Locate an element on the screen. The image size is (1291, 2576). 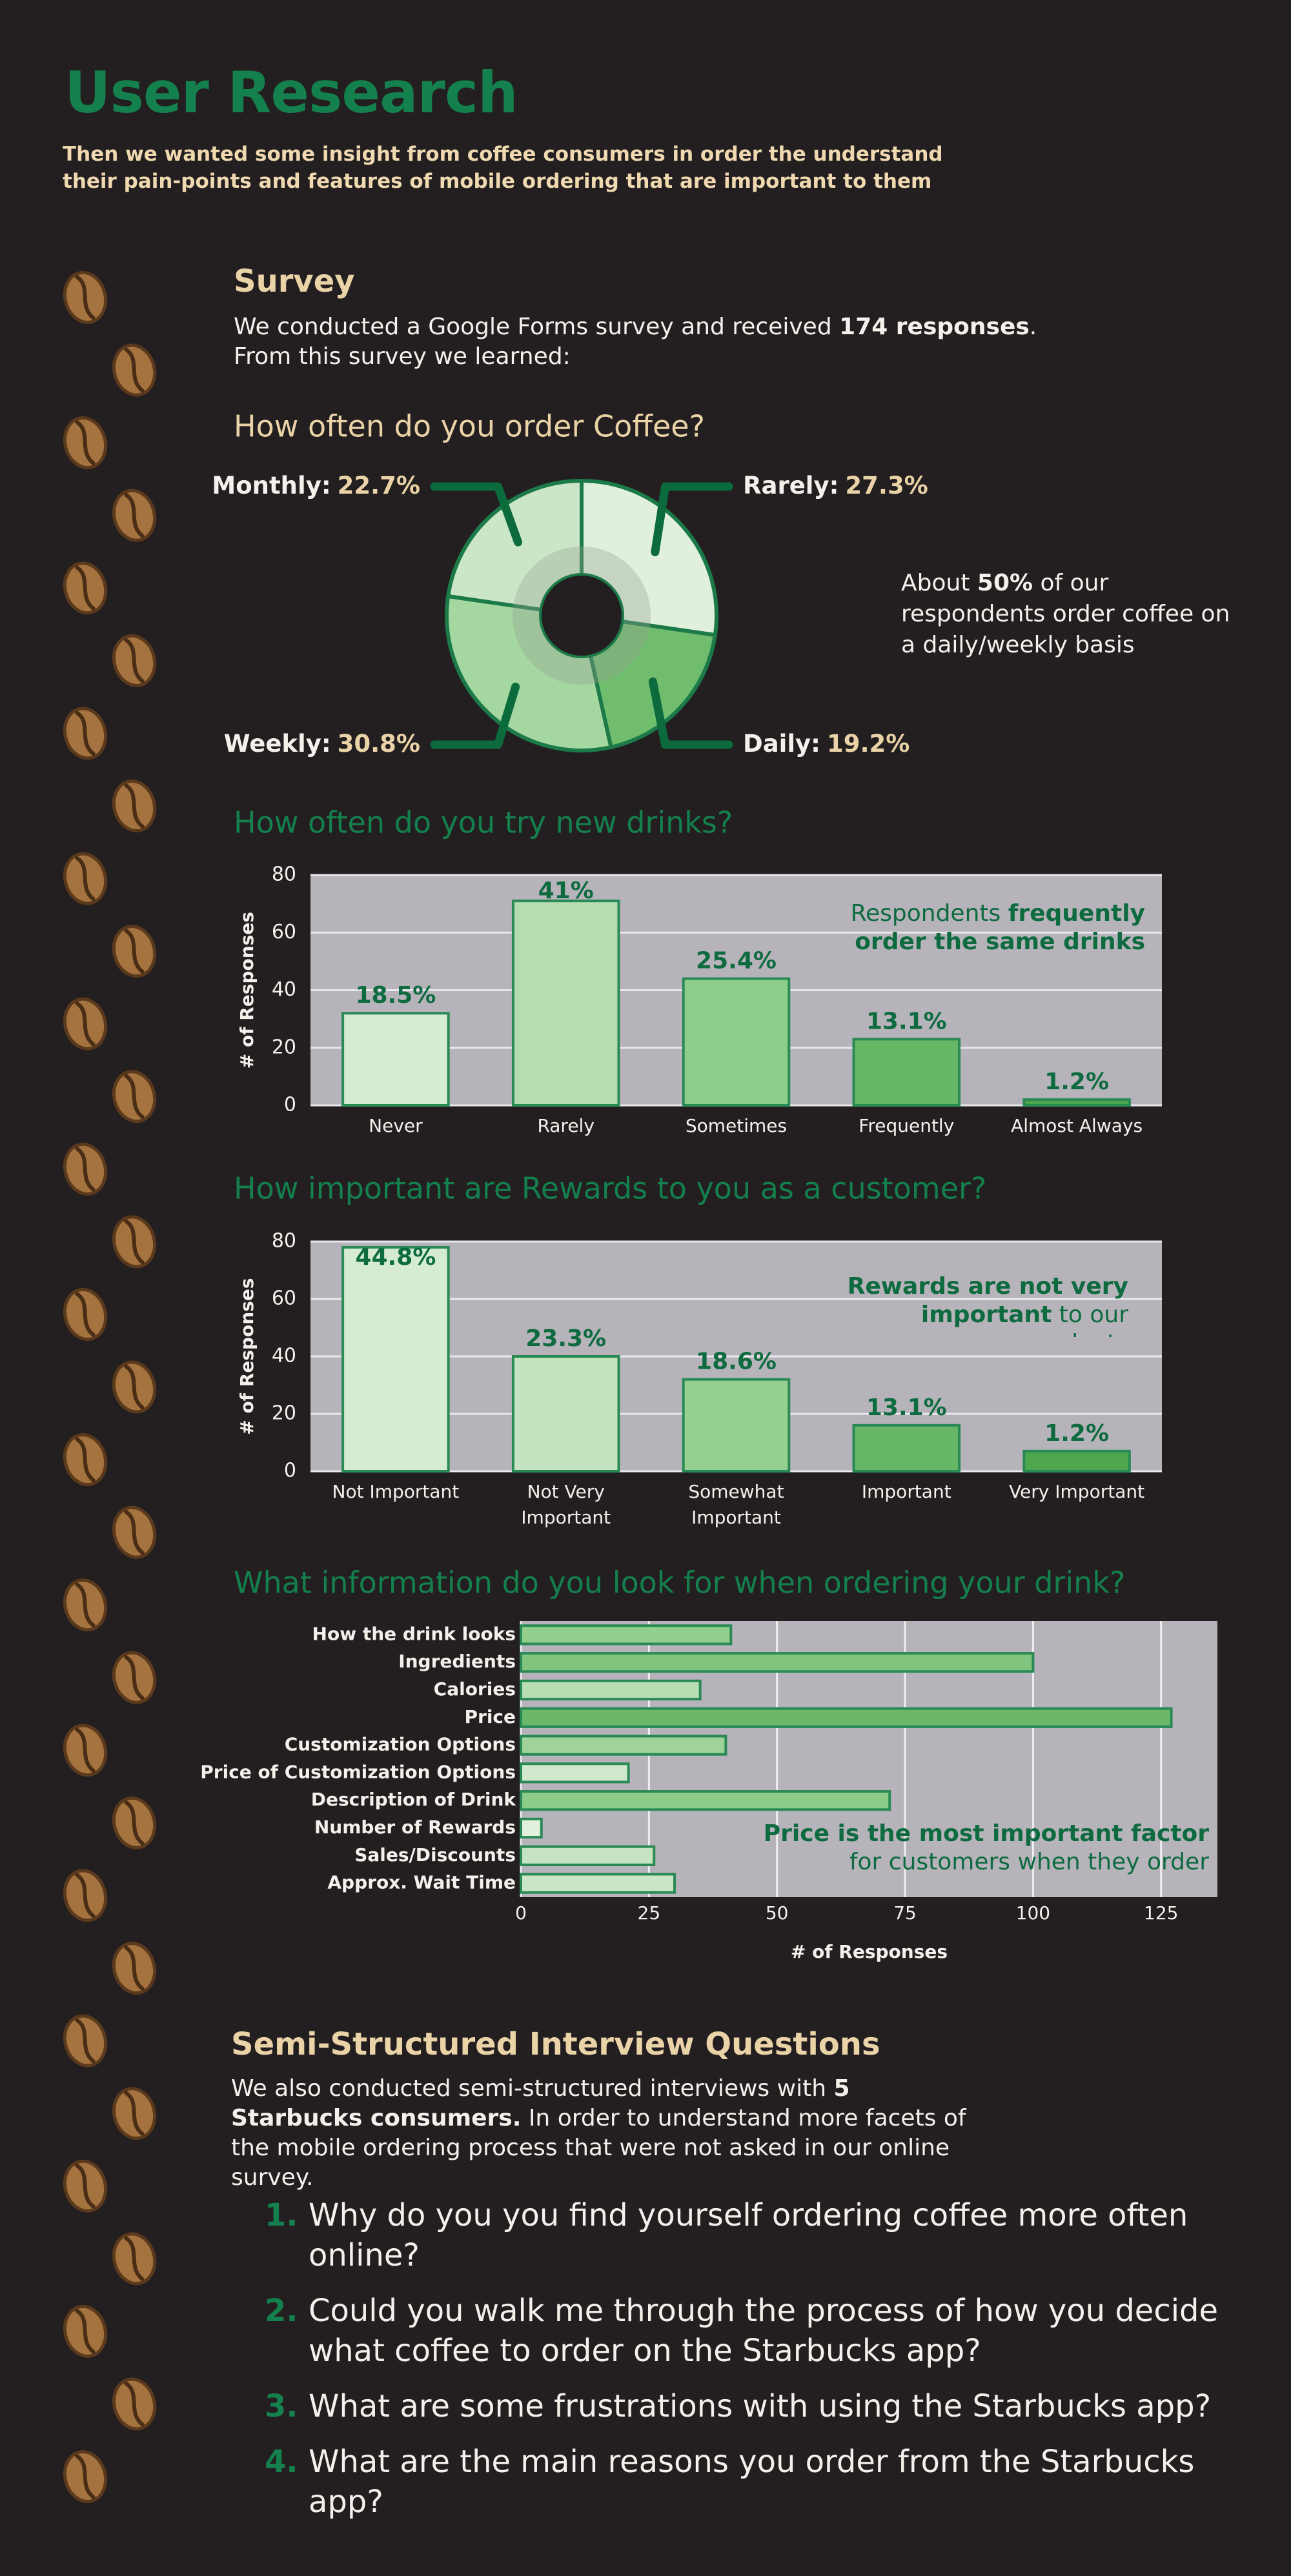
bold-text: 174 responses is located at coordinates (934, 327).